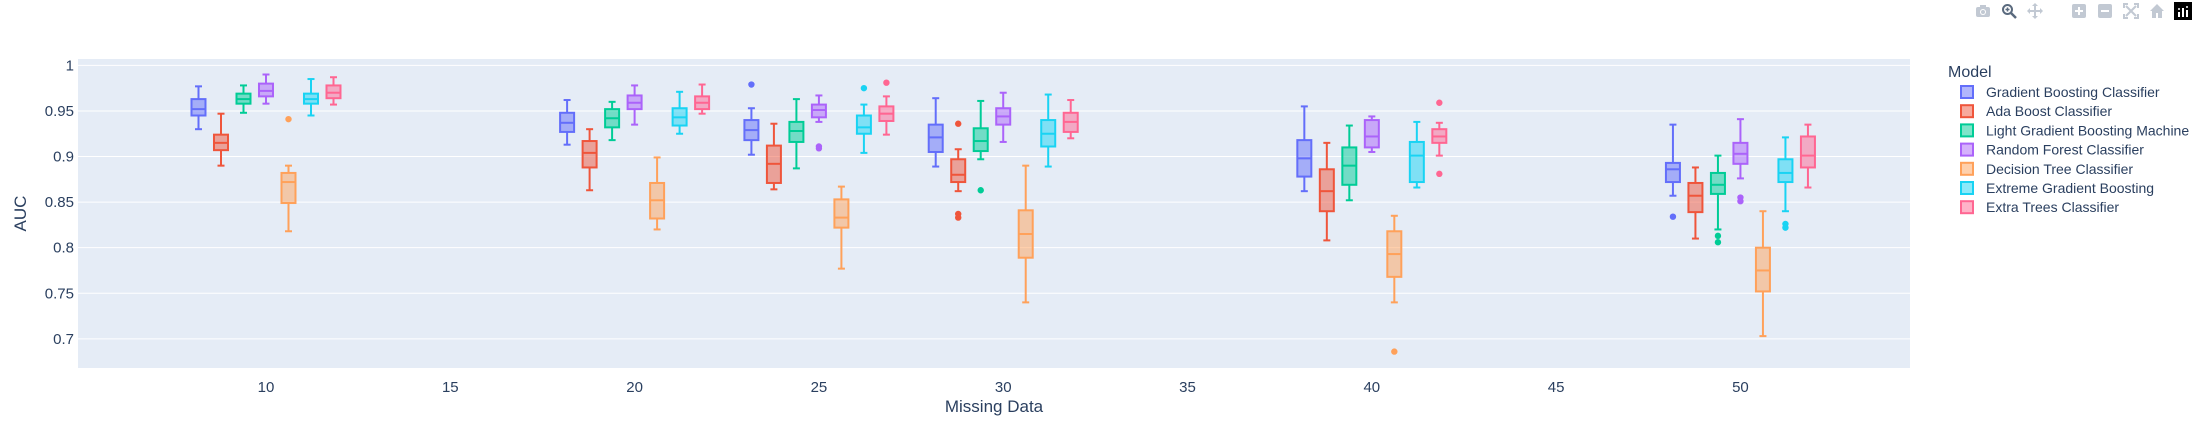 Image resolution: width=2198 pixels, height=428 pixels. What do you see at coordinates (1967, 188) in the screenshot?
I see `legend-swatch` at bounding box center [1967, 188].